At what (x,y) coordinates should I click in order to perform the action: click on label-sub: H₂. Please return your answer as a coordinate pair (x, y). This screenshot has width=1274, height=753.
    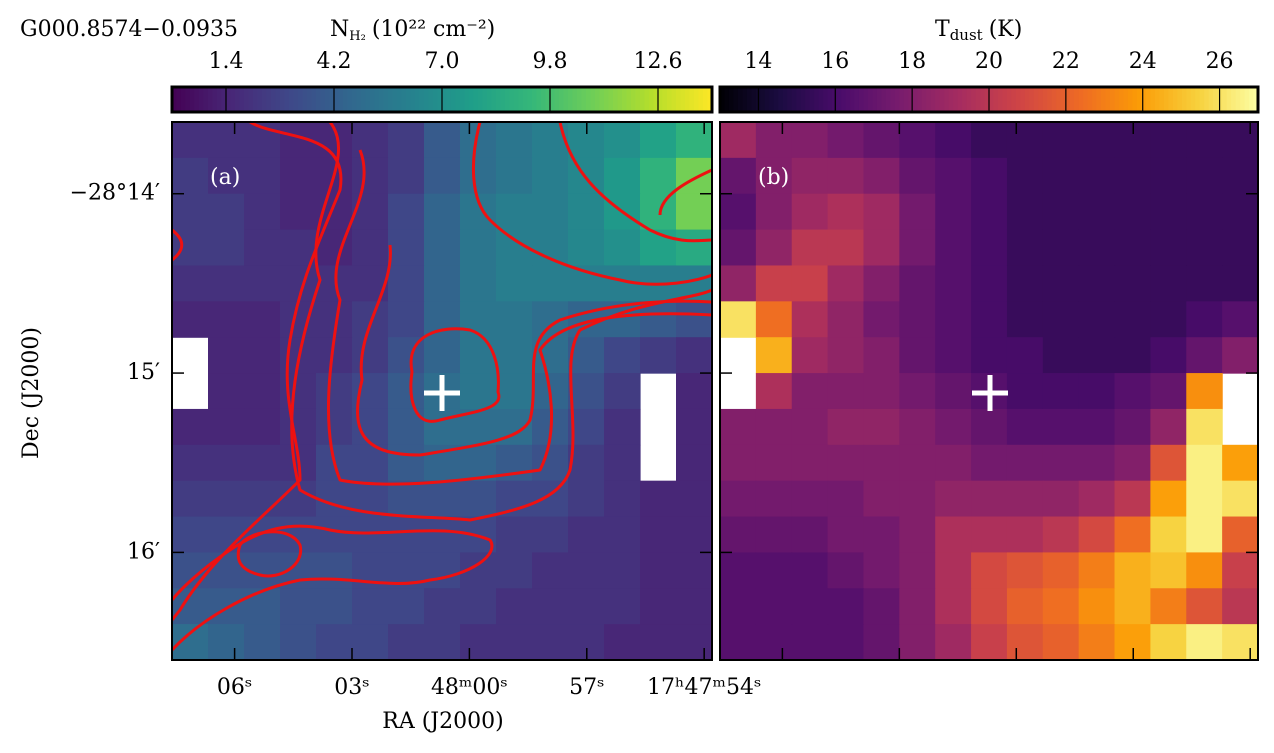
    Looking at the image, I should click on (357, 36).